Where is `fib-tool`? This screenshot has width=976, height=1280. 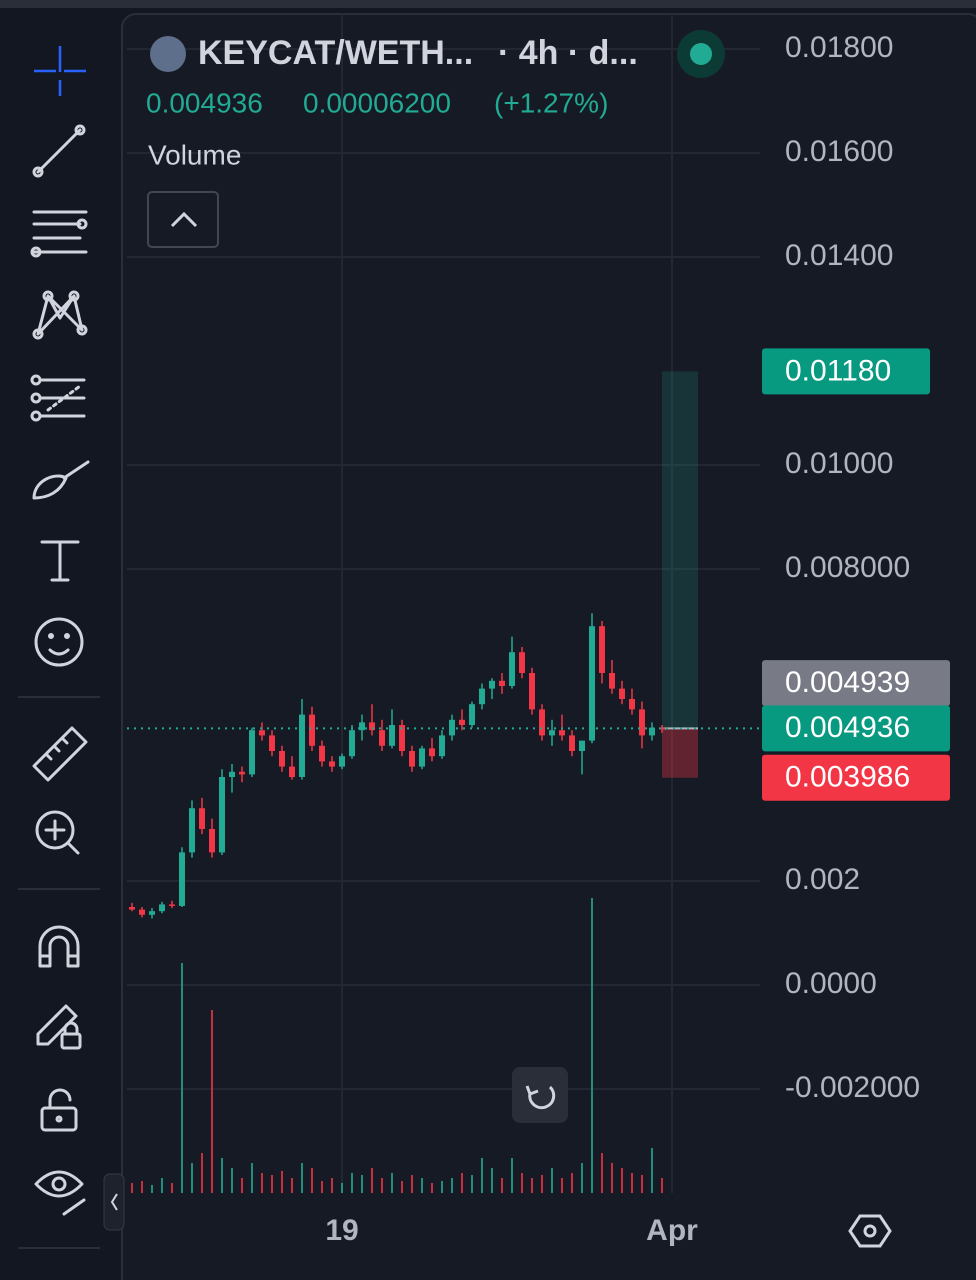
fib-tool is located at coordinates (59, 234).